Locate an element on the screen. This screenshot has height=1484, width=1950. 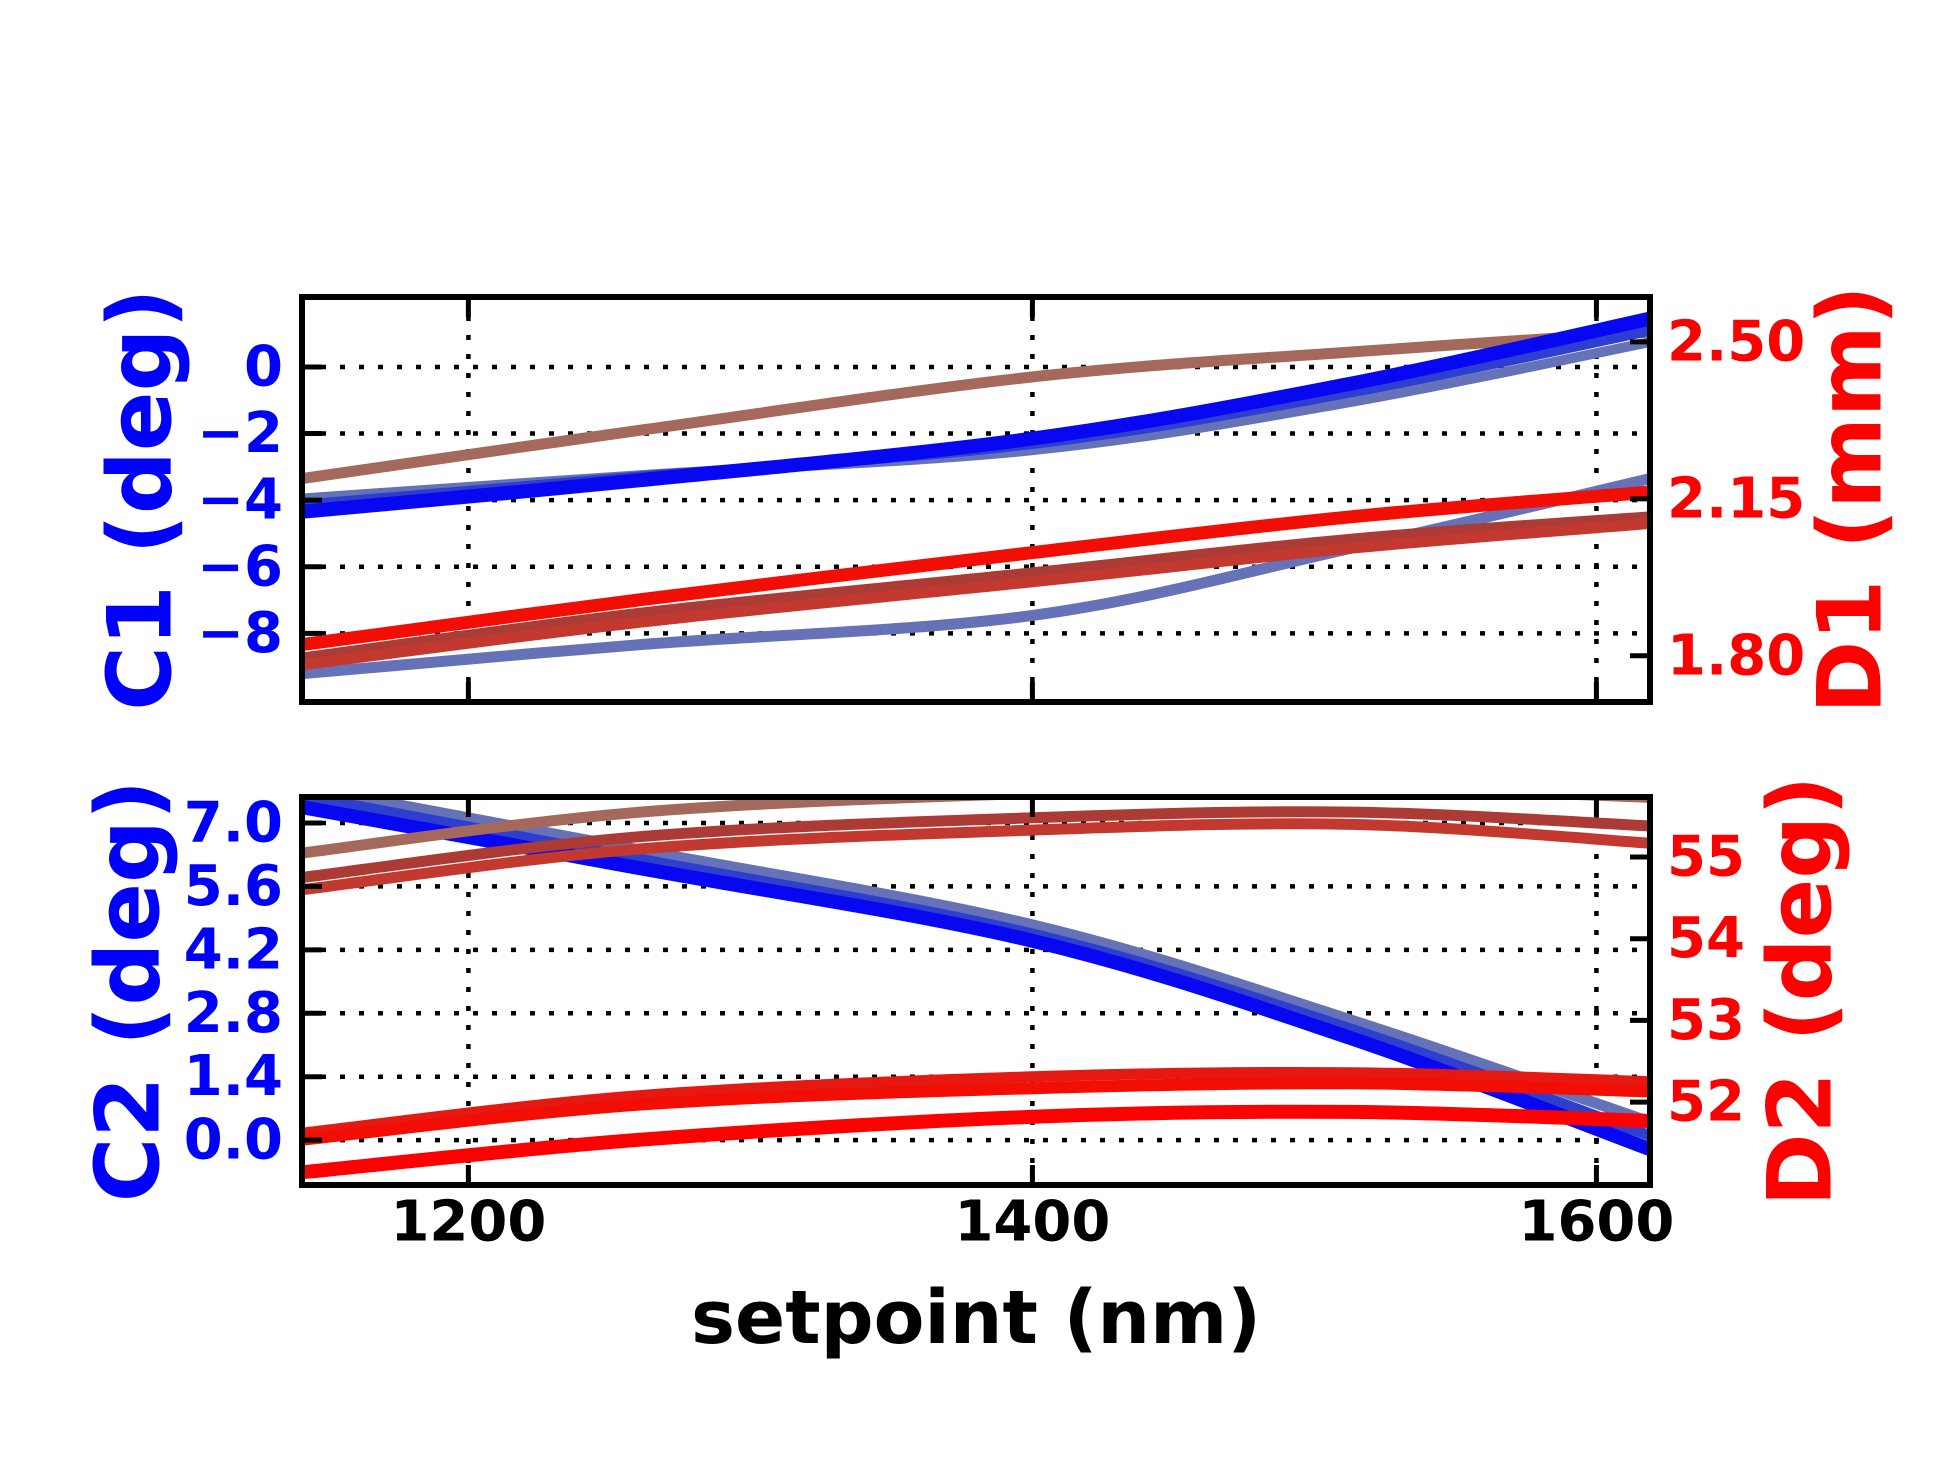
series-D2-dark-red-a is located at coordinates (976, 844).